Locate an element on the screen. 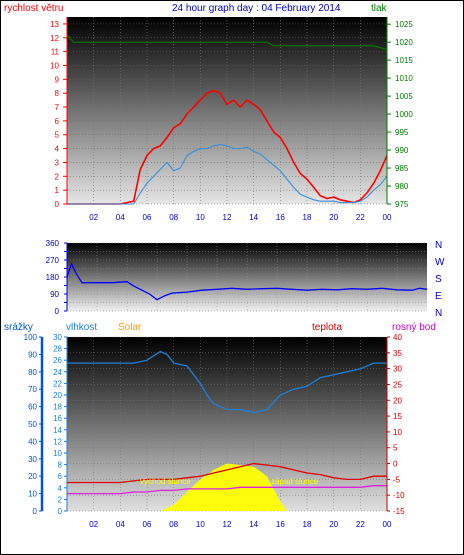  series-direction is located at coordinates (247, 281).